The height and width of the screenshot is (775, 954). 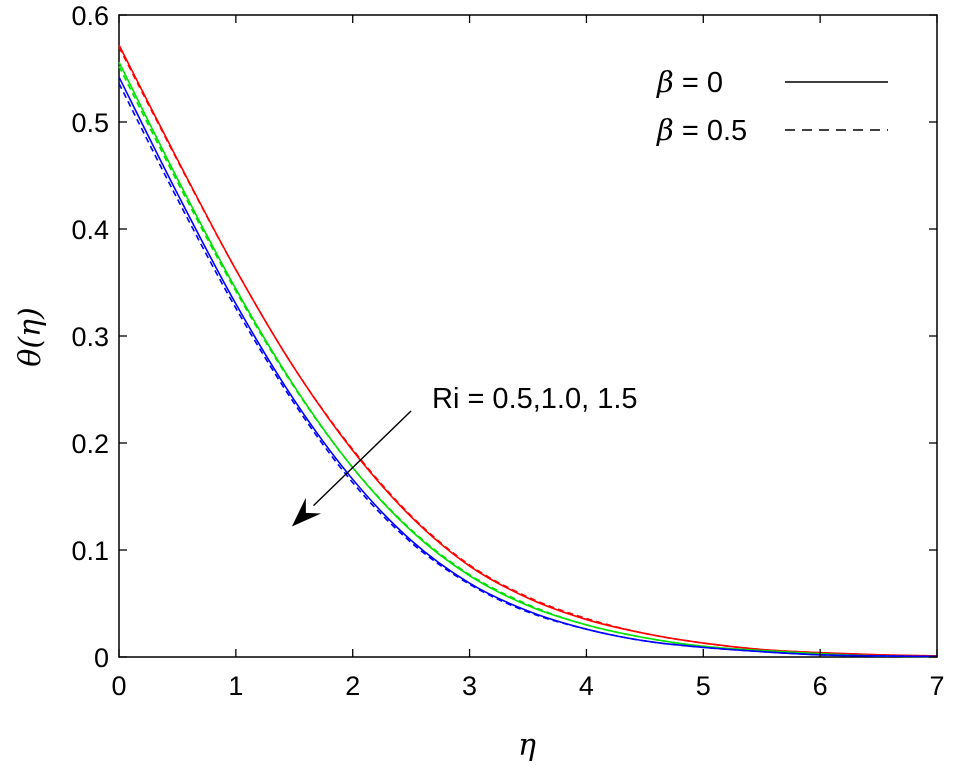 What do you see at coordinates (586, 686) in the screenshot?
I see `x-tick-label: 4` at bounding box center [586, 686].